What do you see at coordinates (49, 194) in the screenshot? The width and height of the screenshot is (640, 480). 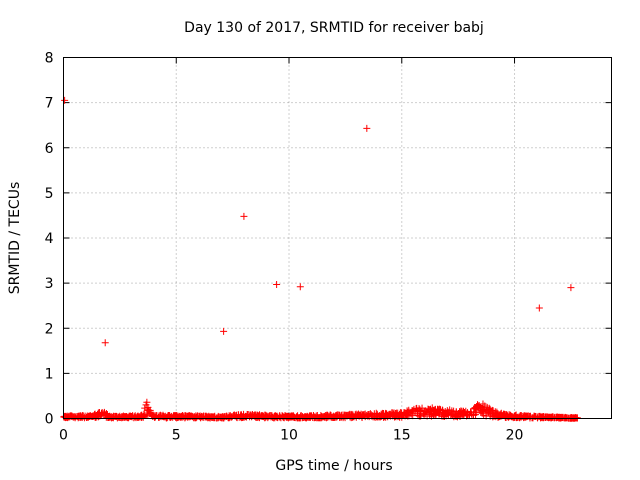 I see `y-tick-label: 5` at bounding box center [49, 194].